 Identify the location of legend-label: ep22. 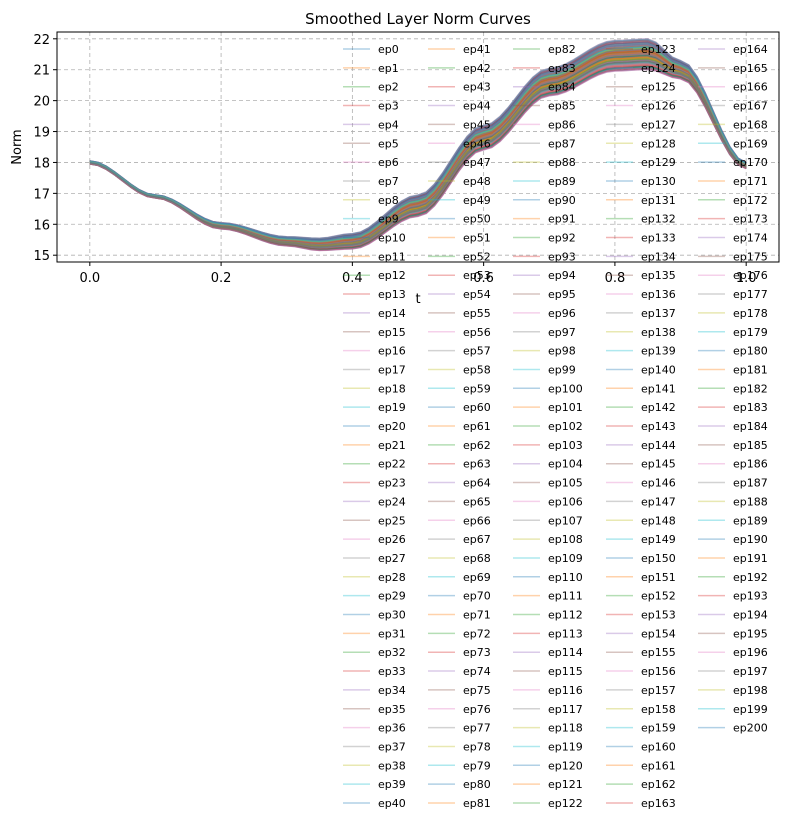
(392, 464).